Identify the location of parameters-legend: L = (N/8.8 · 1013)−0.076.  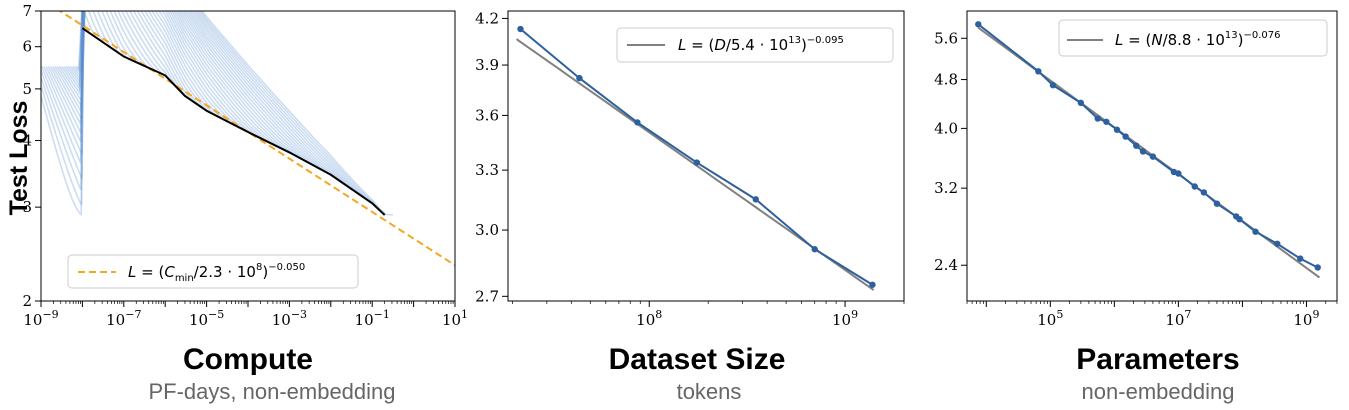
(1193, 38).